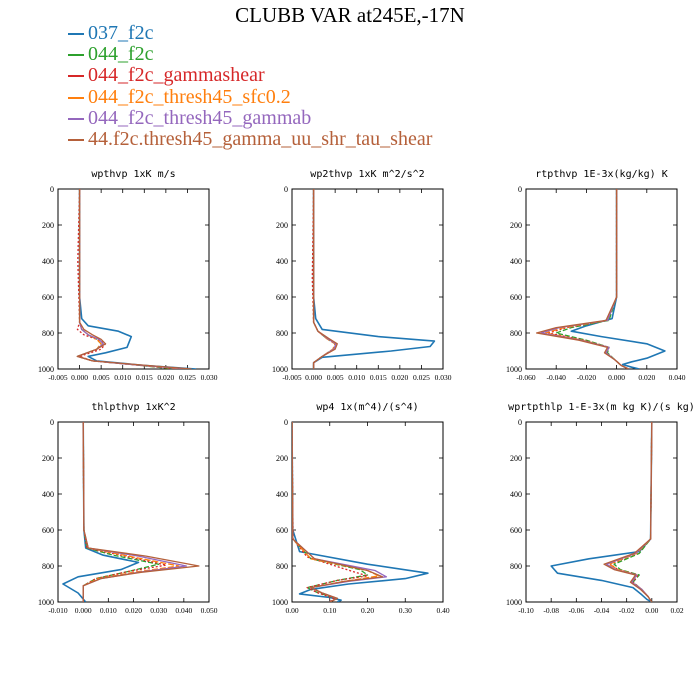 This screenshot has height=700, width=700. Describe the element at coordinates (577, 610) in the screenshot. I see `x-tick-label: -0.06` at that location.